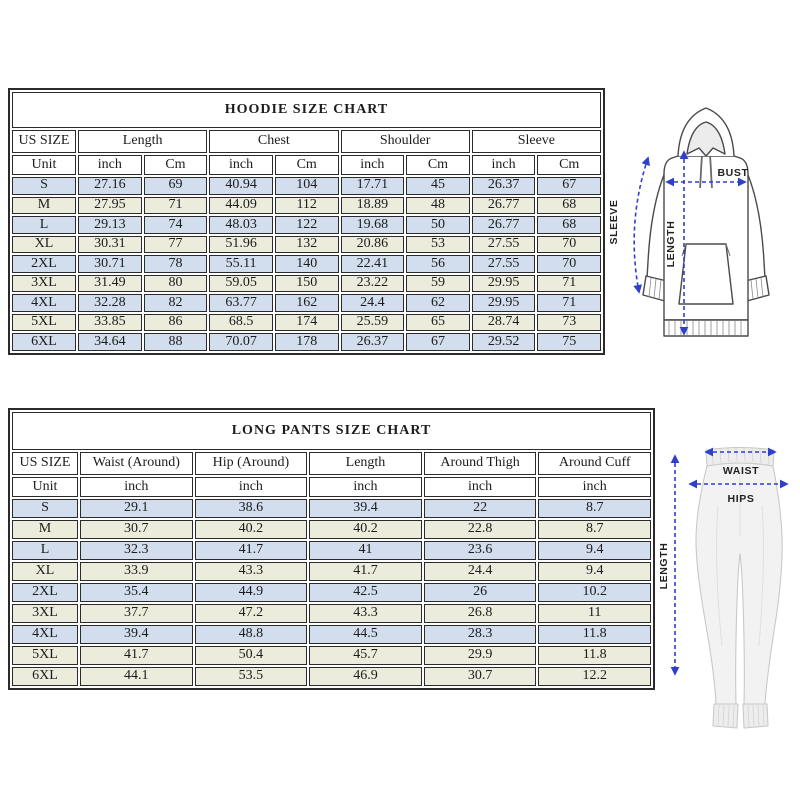 The width and height of the screenshot is (800, 800). I want to click on value-cell: 30.7, so click(136, 529).